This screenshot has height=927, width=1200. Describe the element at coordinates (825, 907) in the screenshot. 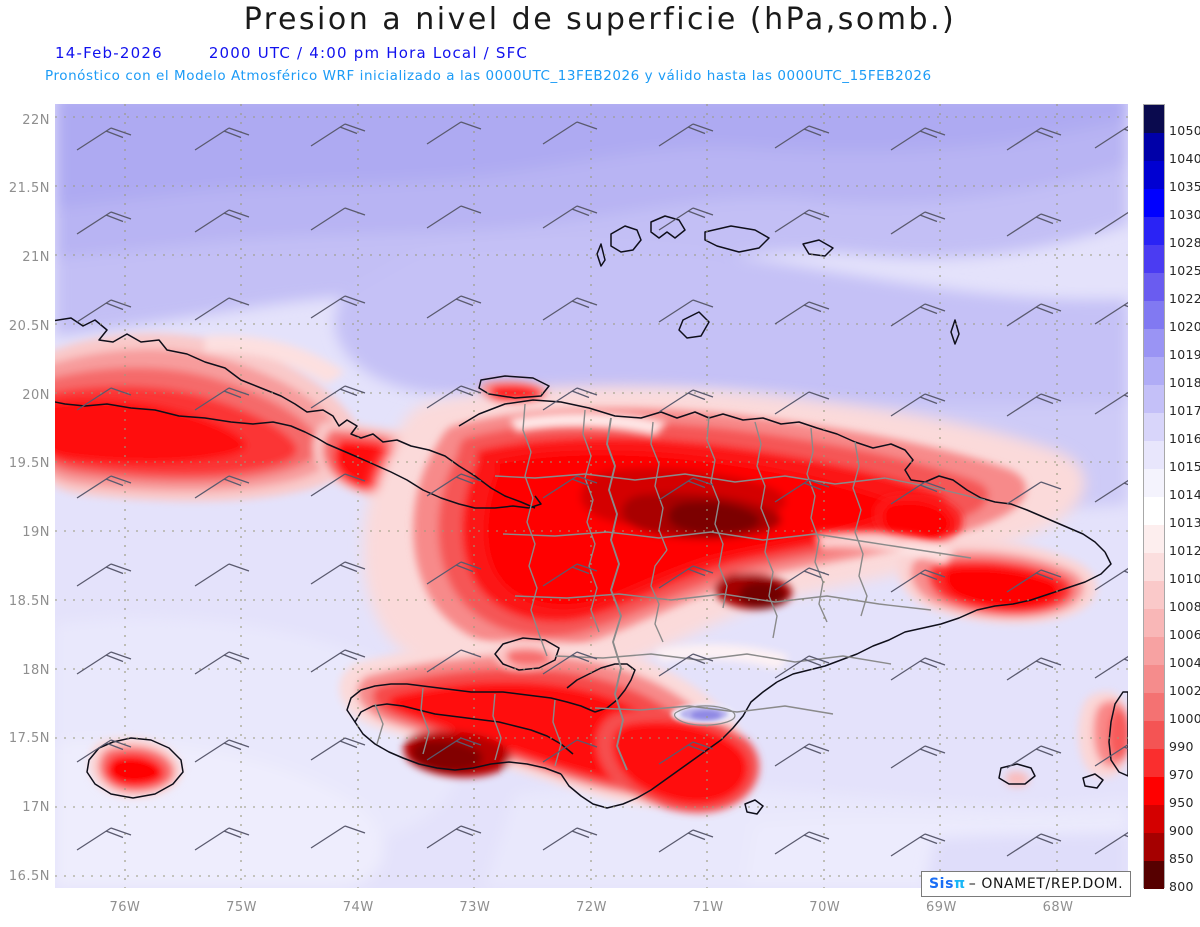

I see `x-axis-tick-label: 70W` at that location.